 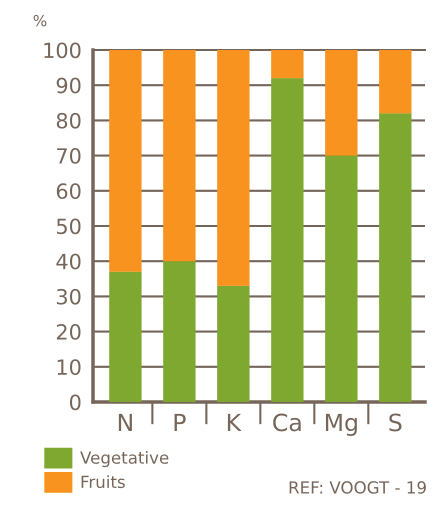 What do you see at coordinates (358, 487) in the screenshot?
I see `text: REF: VOOGT - 19` at bounding box center [358, 487].